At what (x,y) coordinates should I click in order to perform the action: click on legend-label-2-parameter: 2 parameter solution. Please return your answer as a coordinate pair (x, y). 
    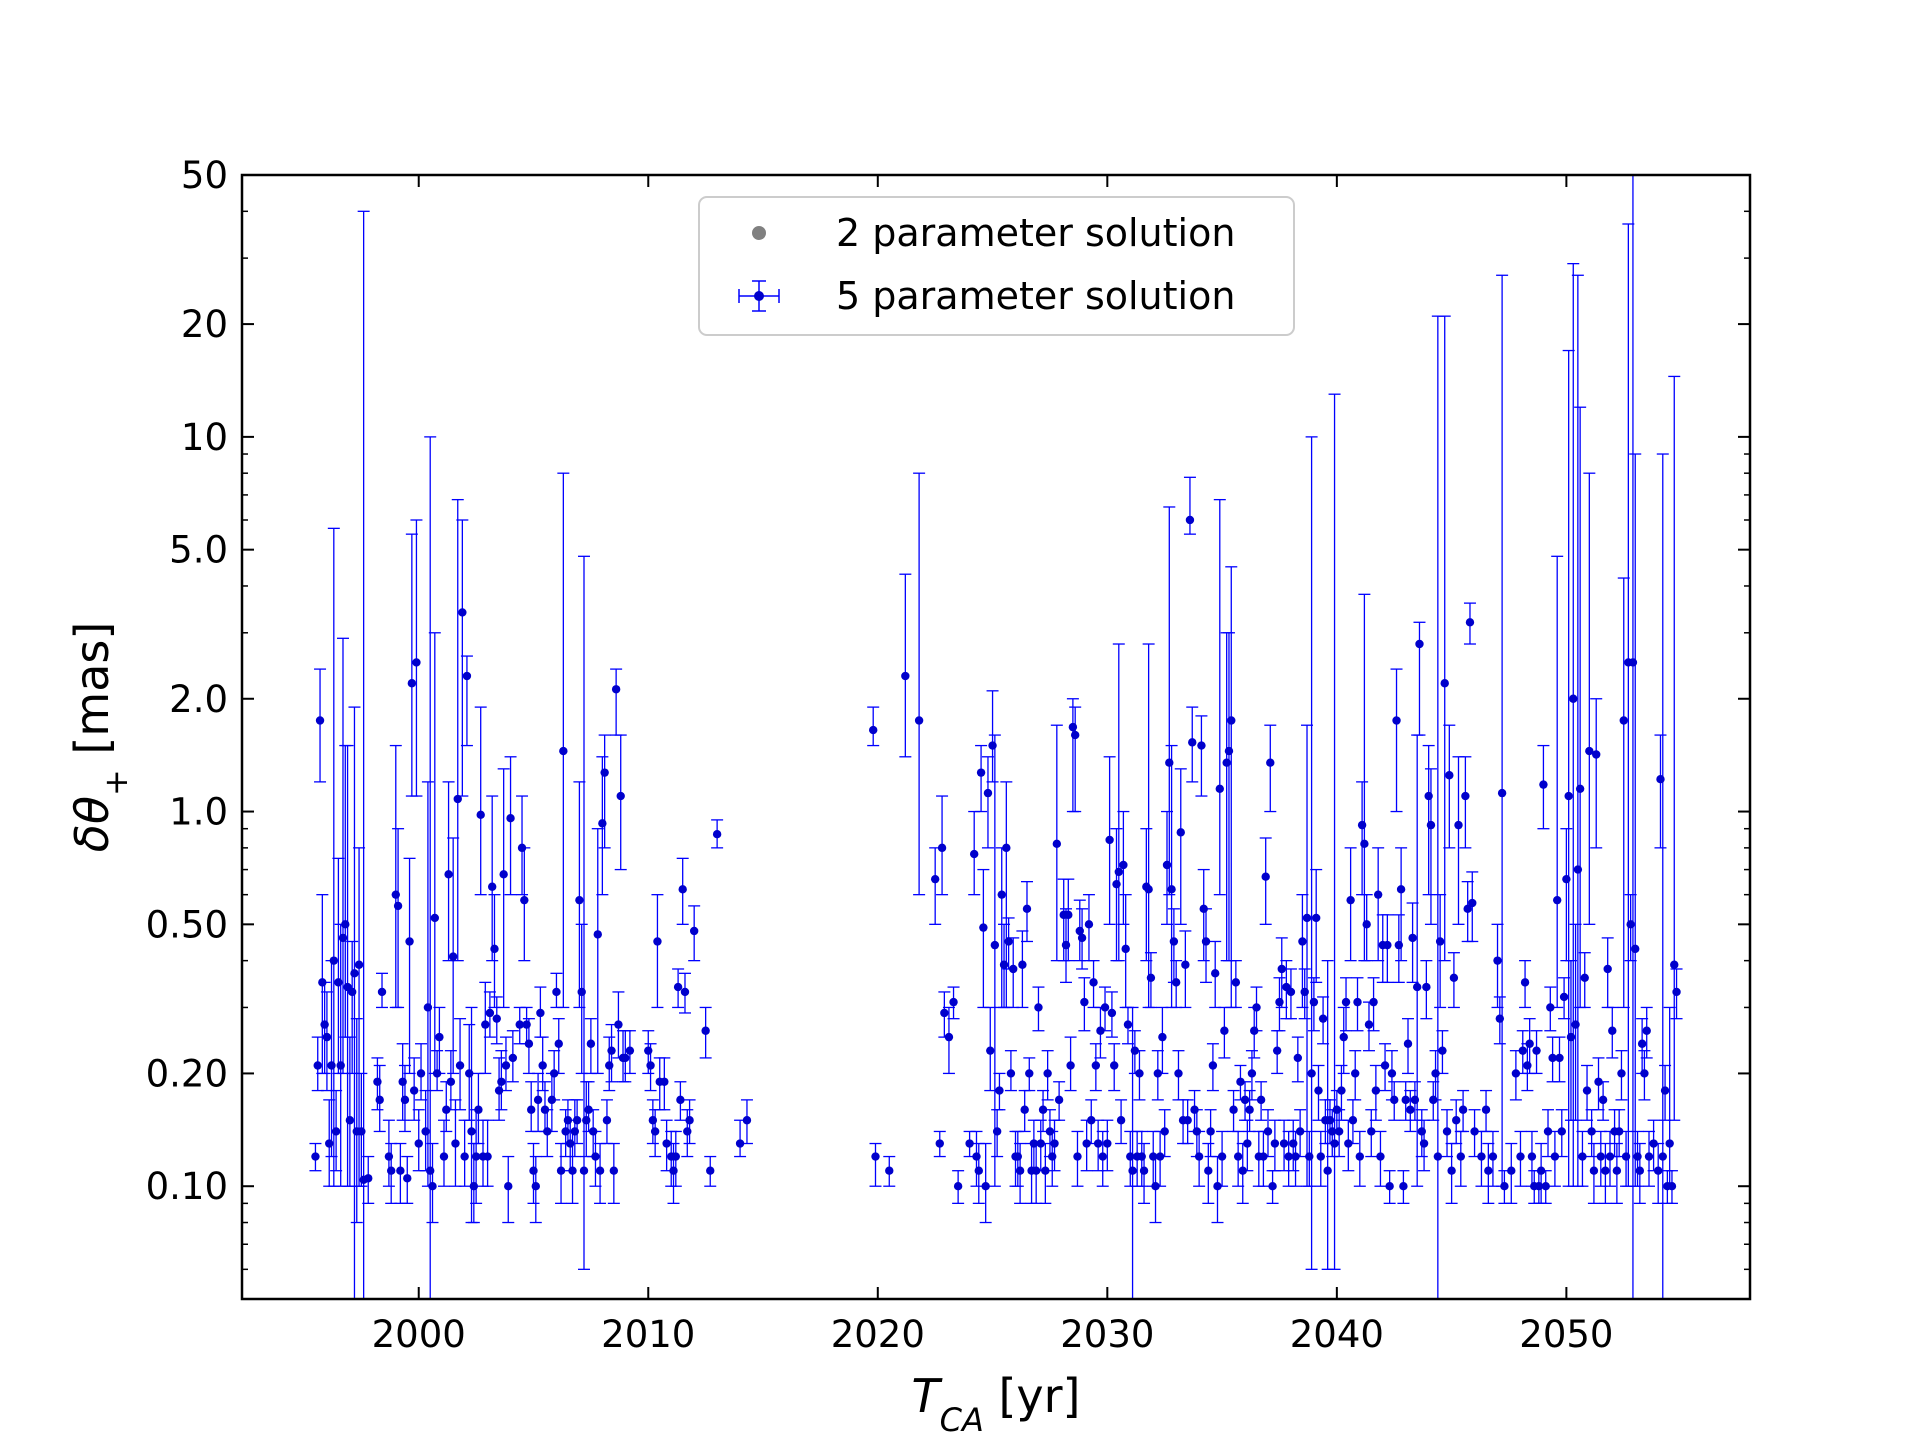
    Looking at the image, I should click on (1035, 233).